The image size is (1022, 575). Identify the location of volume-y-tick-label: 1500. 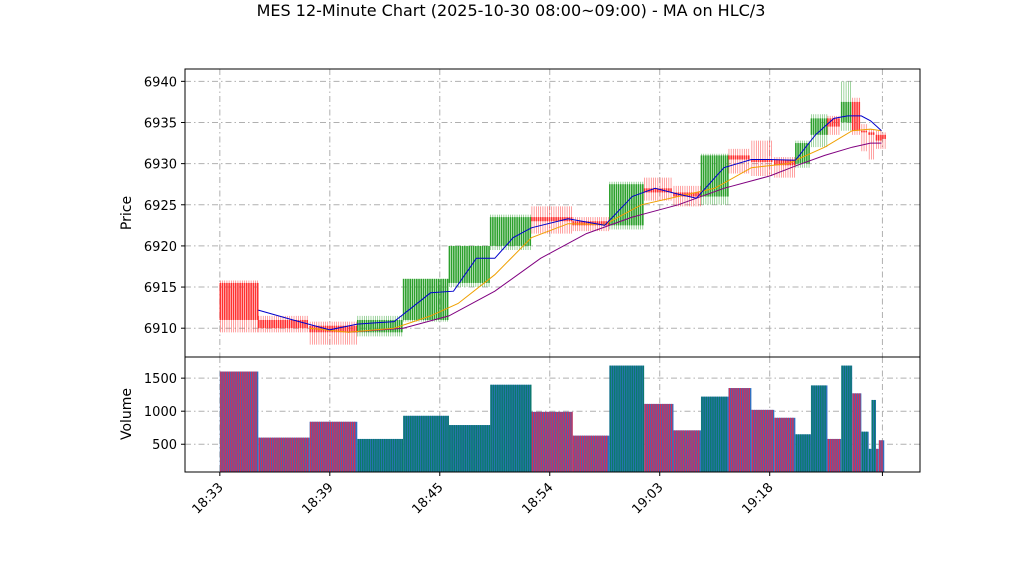
(160, 379).